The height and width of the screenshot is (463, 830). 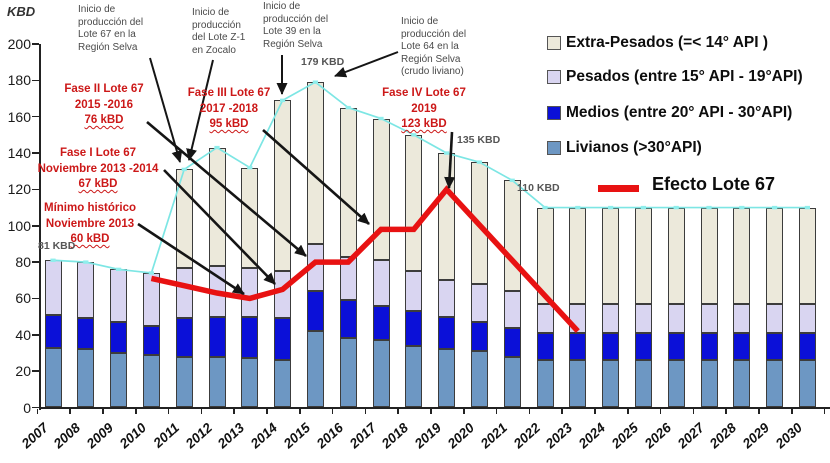 I want to click on bar-segment-2015, so click(x=315, y=267).